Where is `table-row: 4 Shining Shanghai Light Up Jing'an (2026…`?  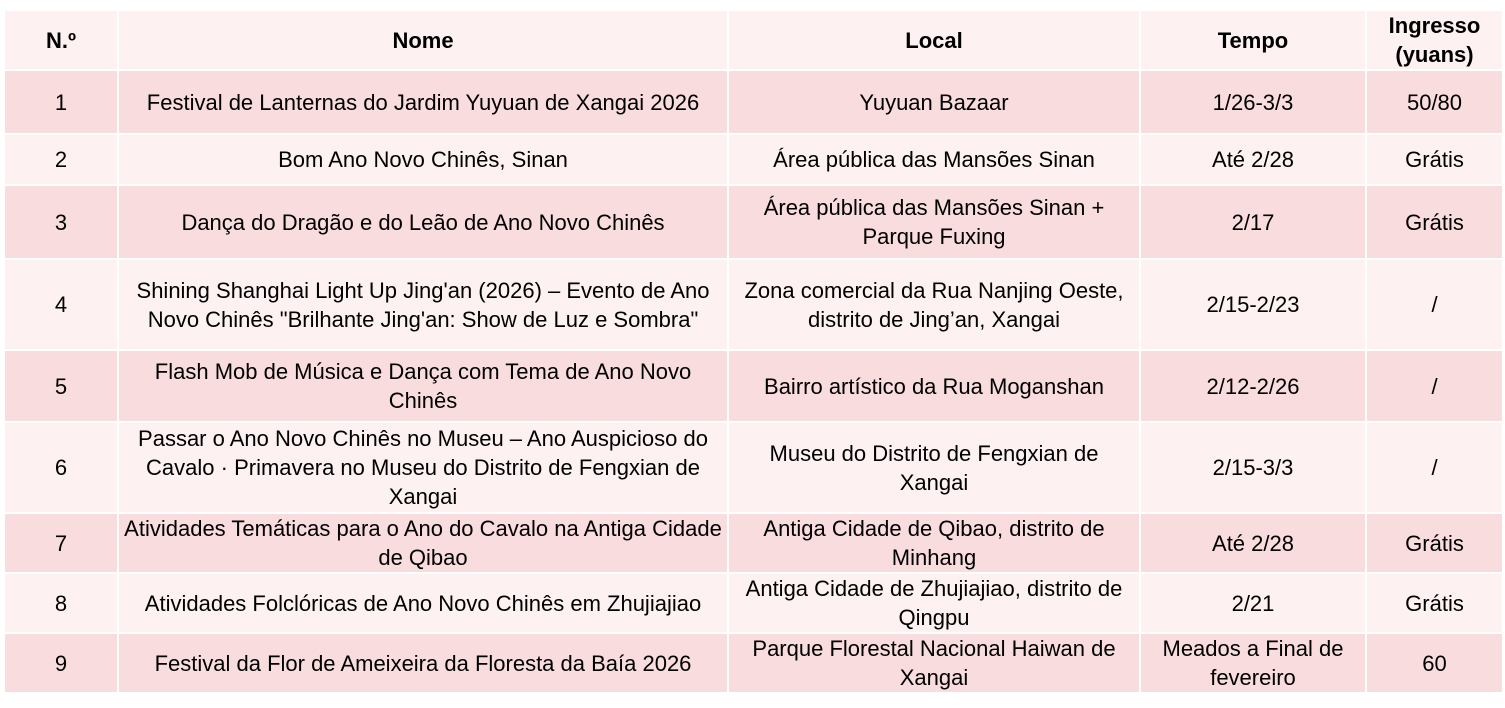
table-row: 4 Shining Shanghai Light Up Jing'an (2026… is located at coordinates (753, 304).